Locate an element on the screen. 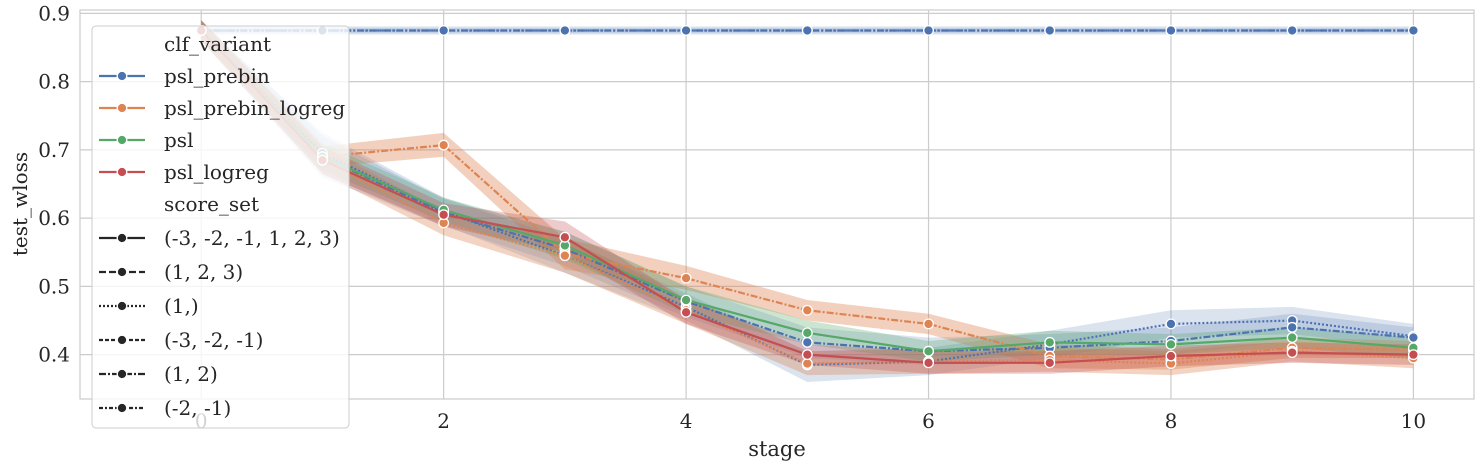 This screenshot has width=1484, height=470. x-tick-label: 4 is located at coordinates (686, 421).